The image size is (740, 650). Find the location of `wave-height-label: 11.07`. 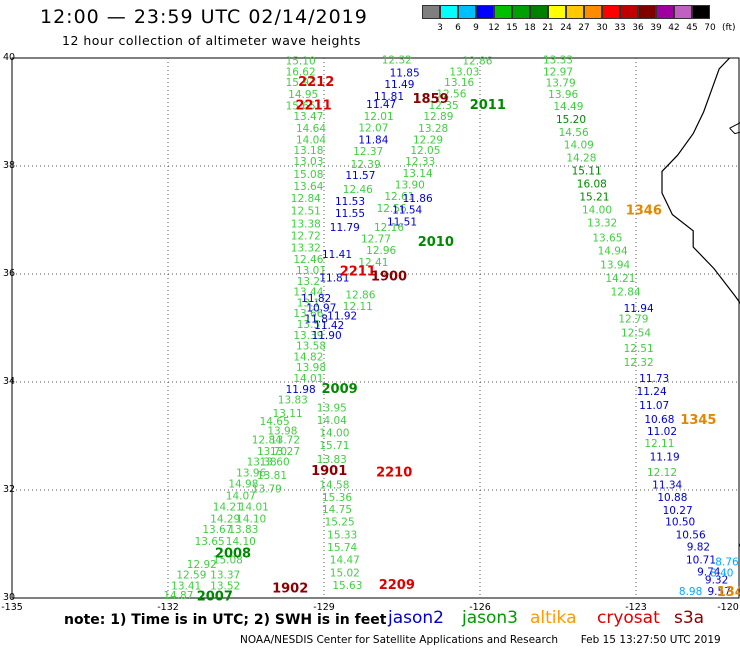

wave-height-label: 11.07 is located at coordinates (654, 406).